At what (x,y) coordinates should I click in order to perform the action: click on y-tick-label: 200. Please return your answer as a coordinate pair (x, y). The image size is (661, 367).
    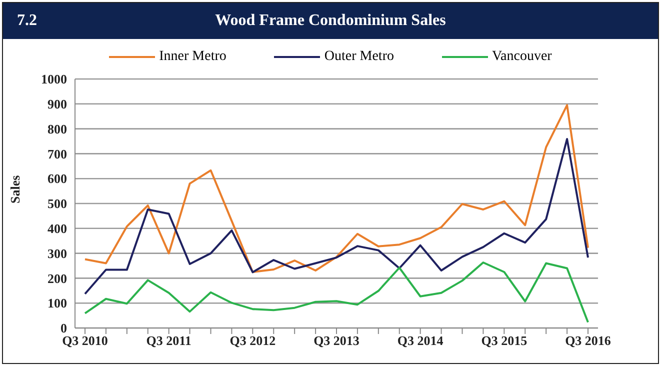
    Looking at the image, I should click on (57, 278).